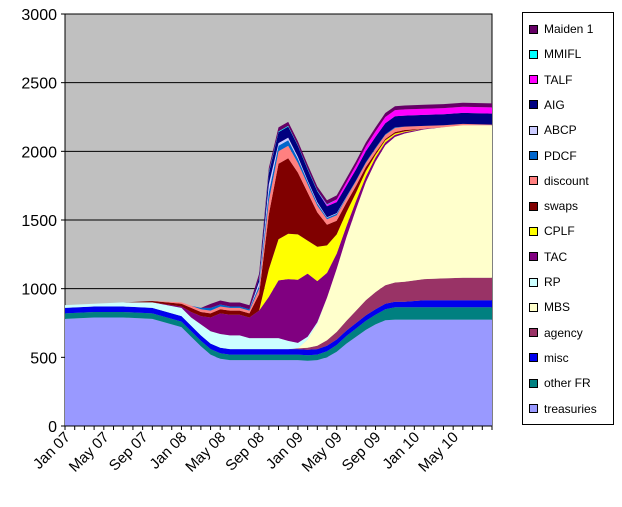 The height and width of the screenshot is (507, 622). What do you see at coordinates (52, 427) in the screenshot?
I see `y-tick-label: 0` at bounding box center [52, 427].